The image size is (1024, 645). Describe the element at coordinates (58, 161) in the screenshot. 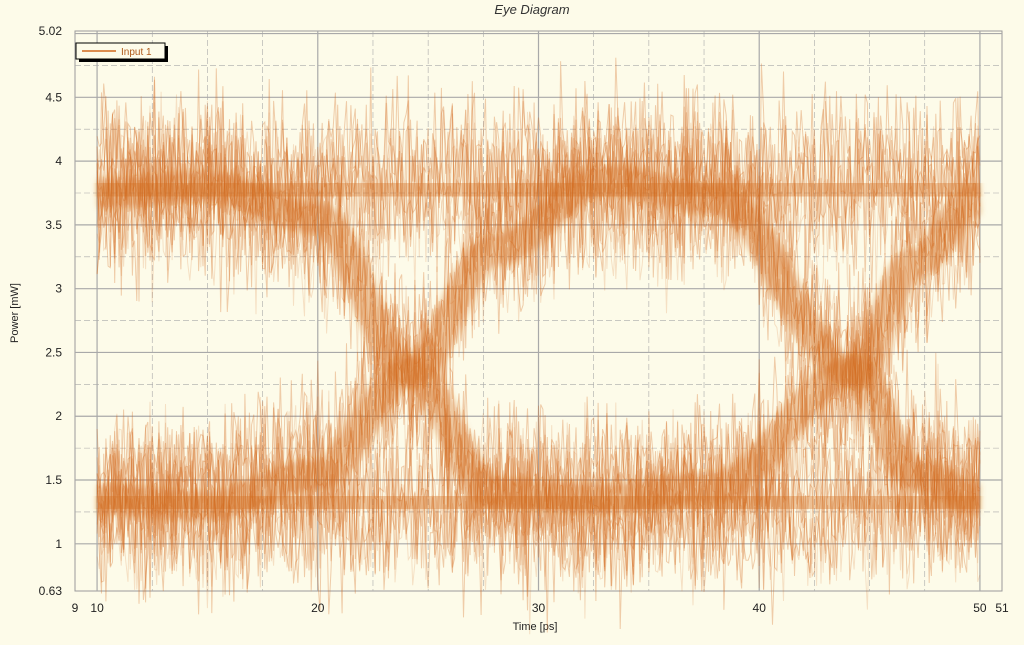

I see `y-tick-label: 4` at that location.